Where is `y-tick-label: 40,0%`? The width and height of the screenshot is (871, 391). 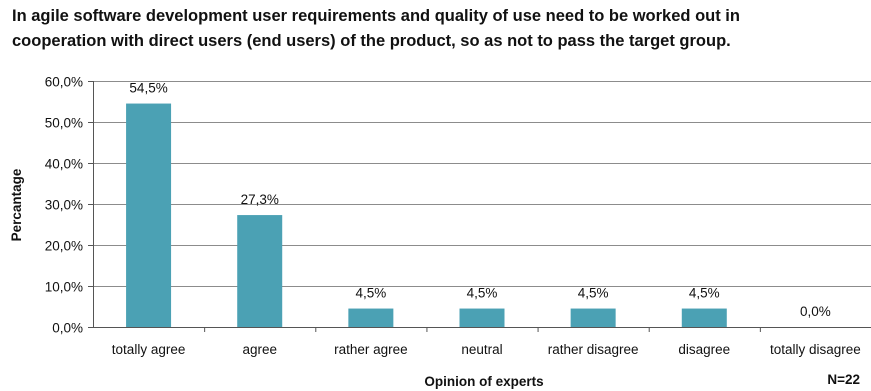
y-tick-label: 40,0% is located at coordinates (64, 164).